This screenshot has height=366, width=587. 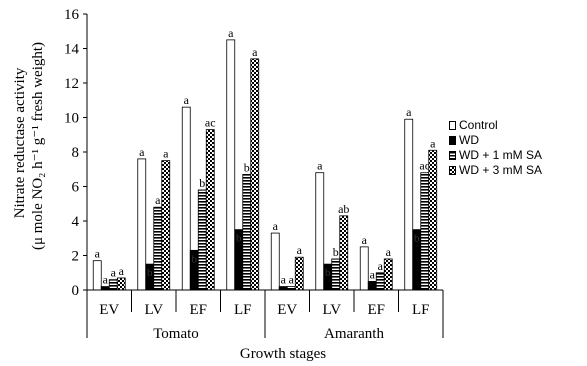 I want to click on y-tick-label: 6, so click(x=76, y=188).